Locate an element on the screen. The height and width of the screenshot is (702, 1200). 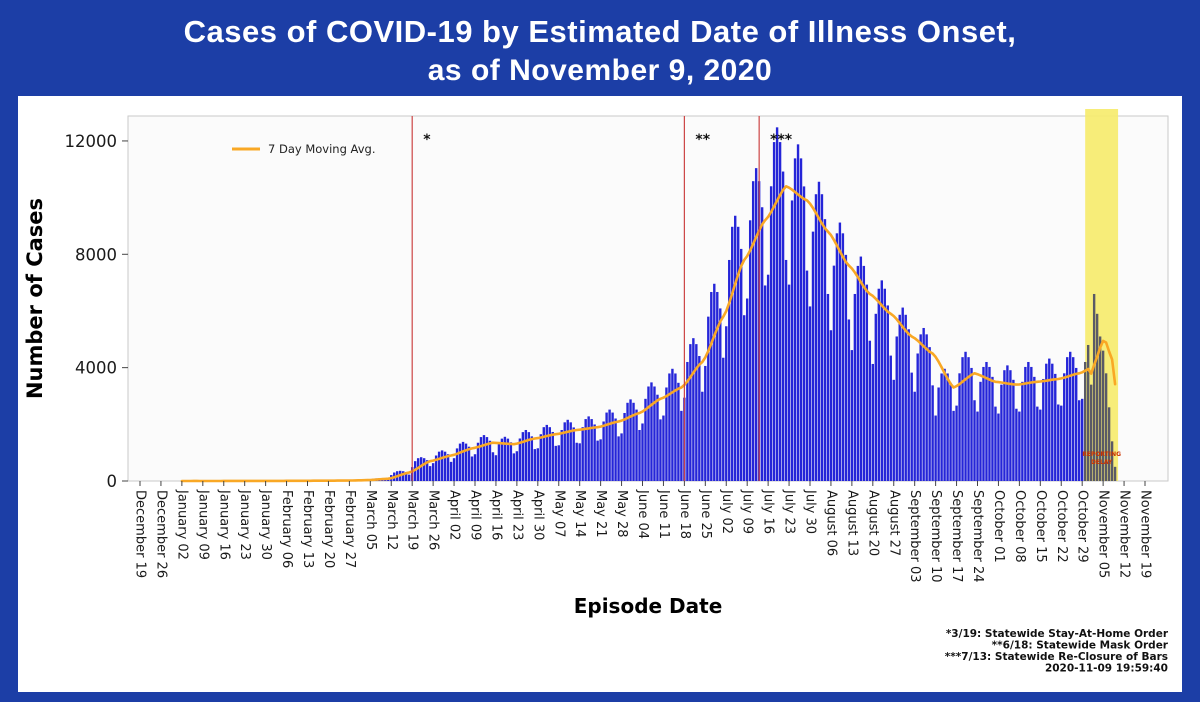
x-tick-label: October 01 is located at coordinates (998, 526).